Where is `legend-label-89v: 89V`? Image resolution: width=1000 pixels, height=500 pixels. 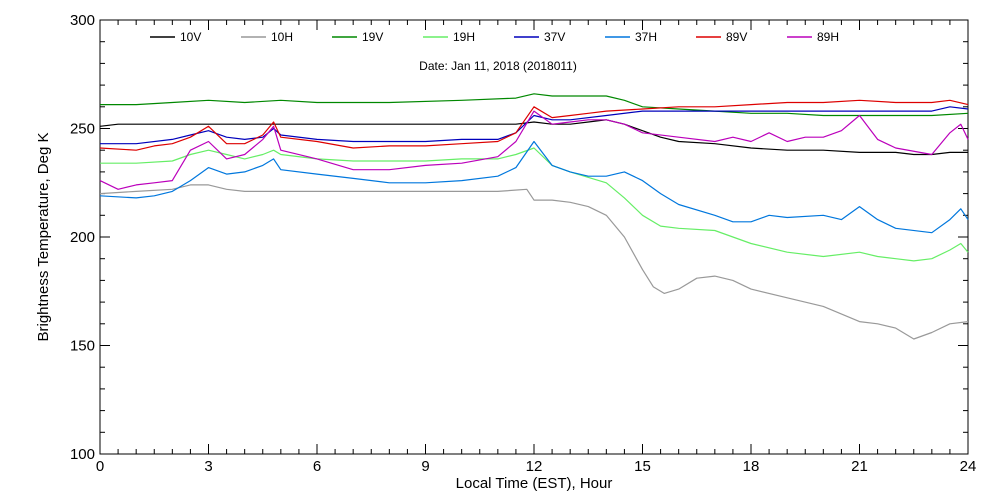 legend-label-89v: 89V is located at coordinates (736, 37).